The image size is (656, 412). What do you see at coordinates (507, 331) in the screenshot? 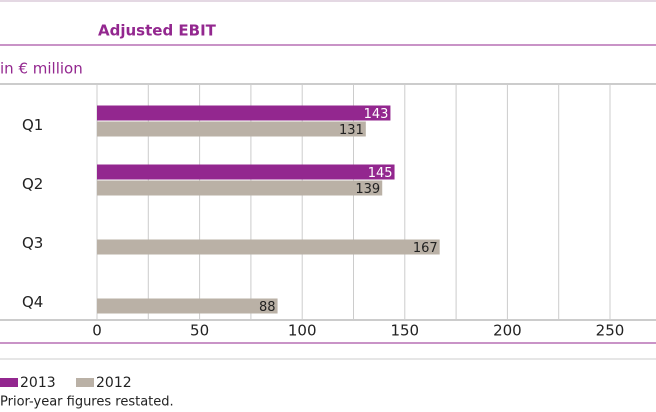
I see `x-tick-label: 200` at bounding box center [507, 331].